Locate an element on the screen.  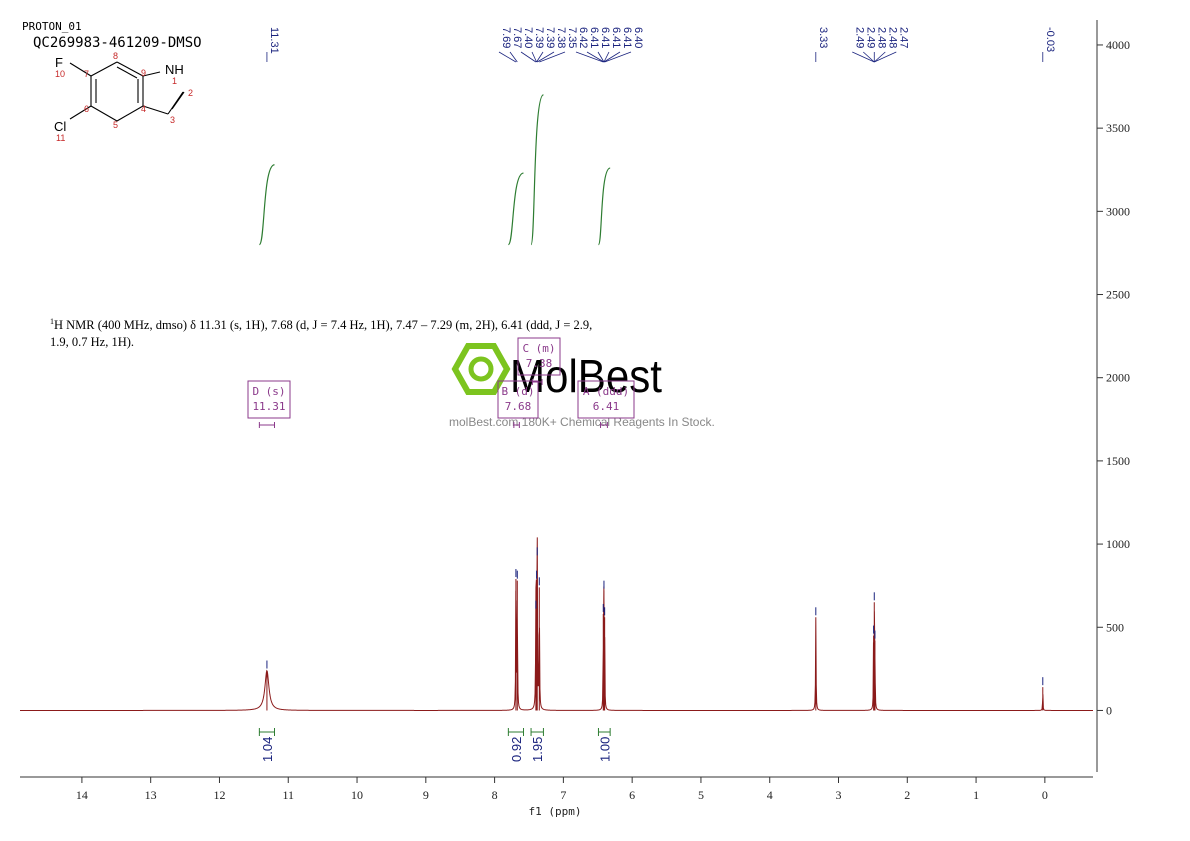
peak-label: 7.35 is located at coordinates (572, 37).